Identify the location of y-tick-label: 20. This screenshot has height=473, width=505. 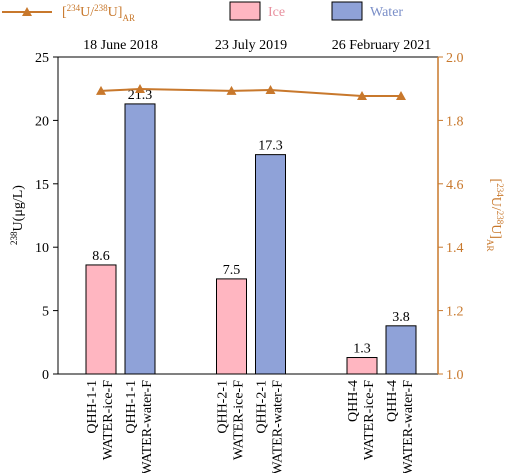
(42, 121).